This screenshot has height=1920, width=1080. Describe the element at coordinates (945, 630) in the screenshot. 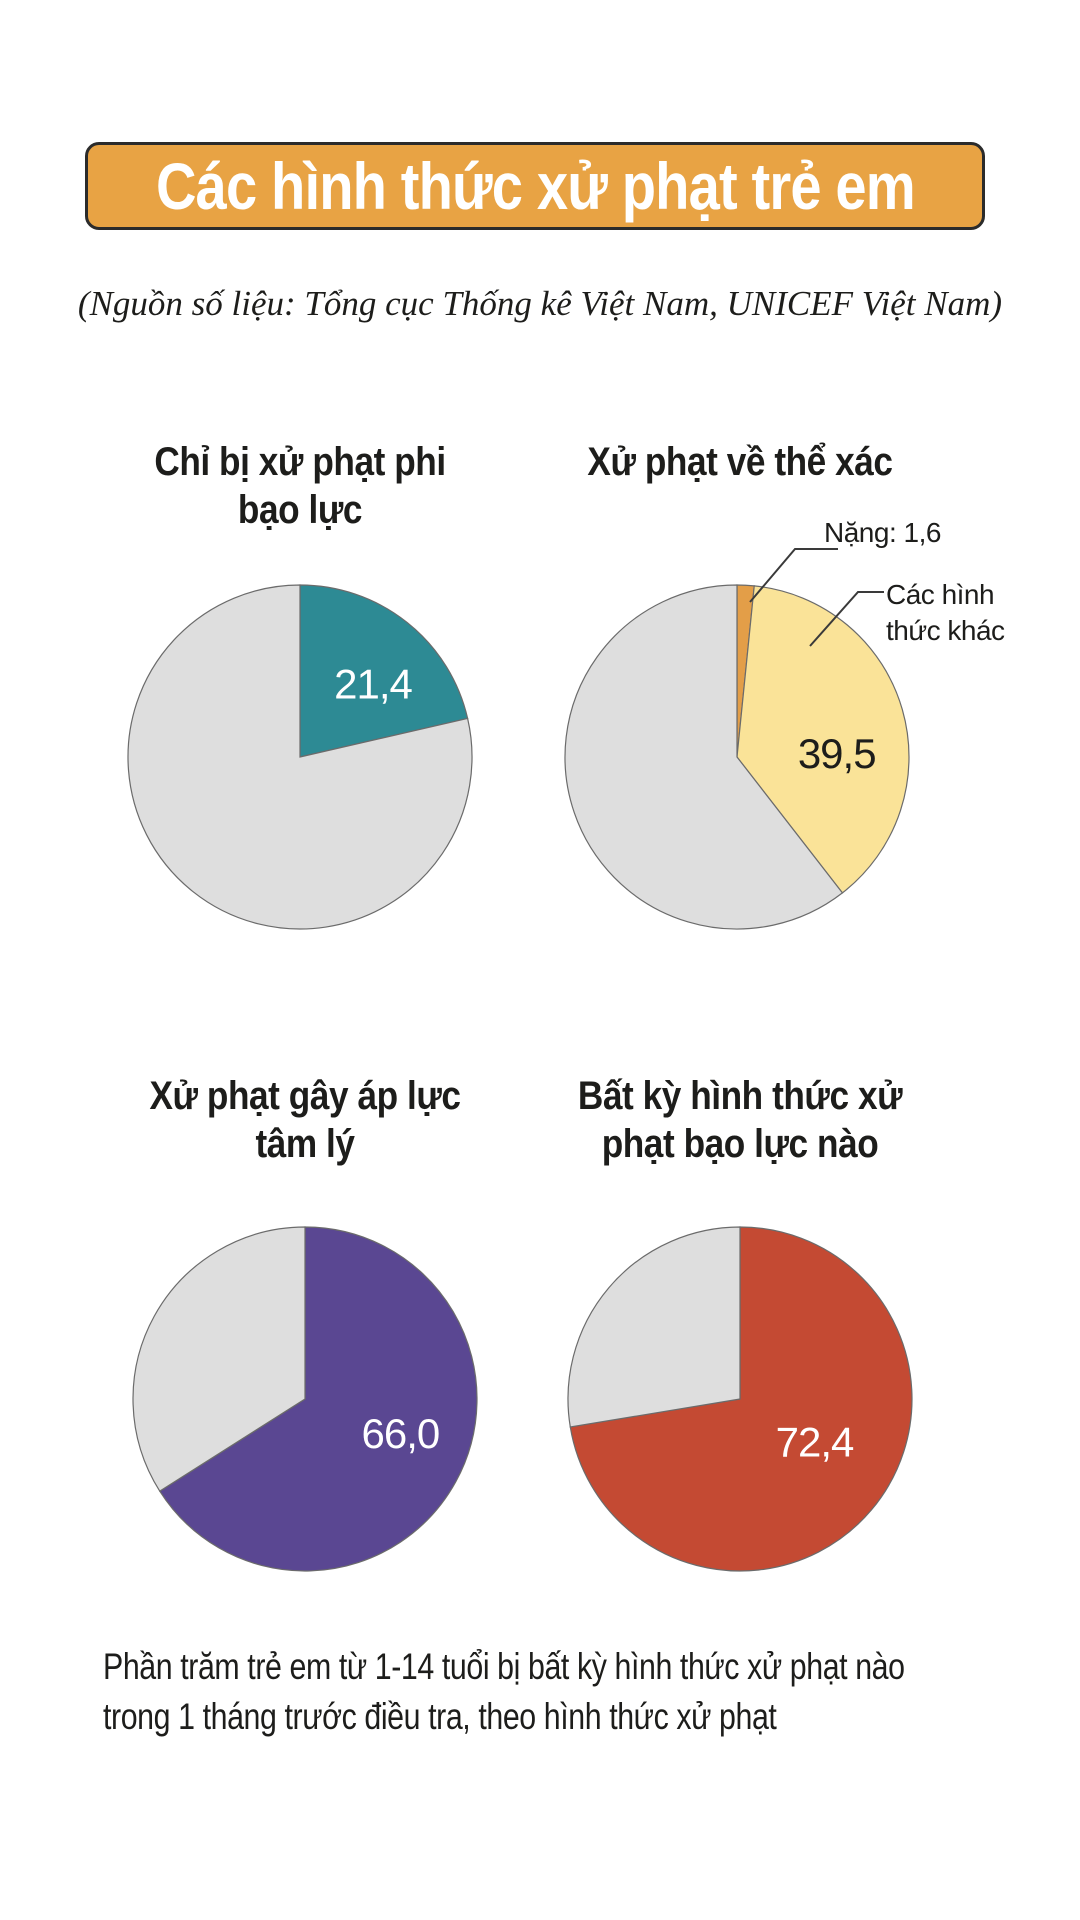

I see `annotation-label: thức khác` at that location.